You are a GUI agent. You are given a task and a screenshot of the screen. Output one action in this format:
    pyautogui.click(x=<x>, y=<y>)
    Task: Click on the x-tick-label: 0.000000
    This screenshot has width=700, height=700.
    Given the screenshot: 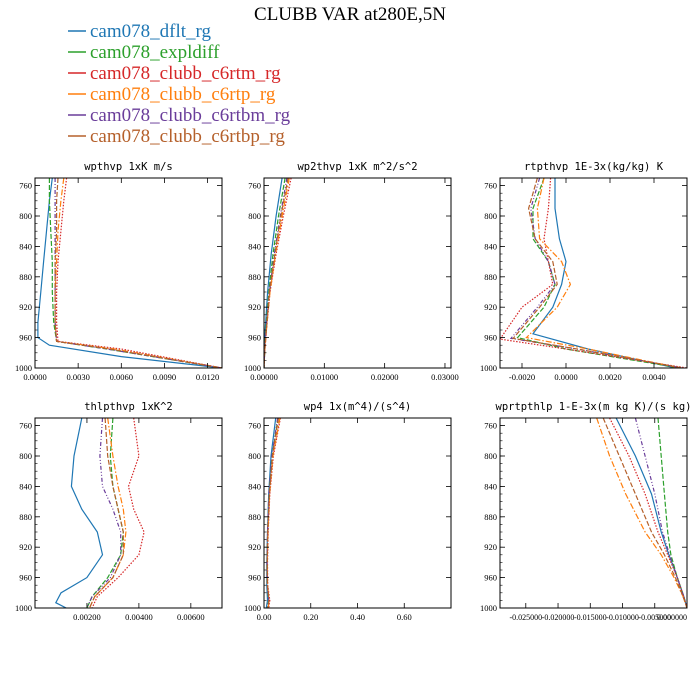 What is the action you would take?
    pyautogui.click(x=672, y=617)
    